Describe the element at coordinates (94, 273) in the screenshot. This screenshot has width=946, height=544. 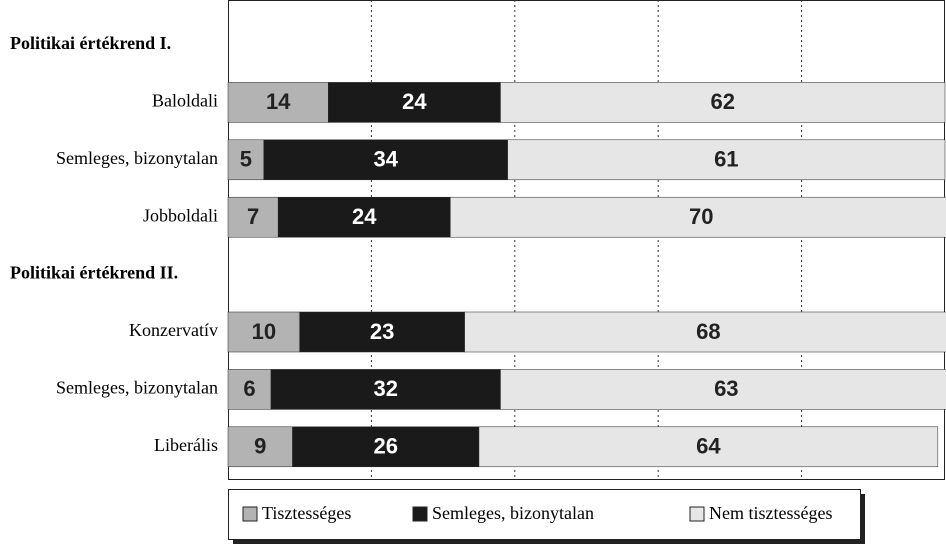
I see `group-header: Politikai értékrend II.` at that location.